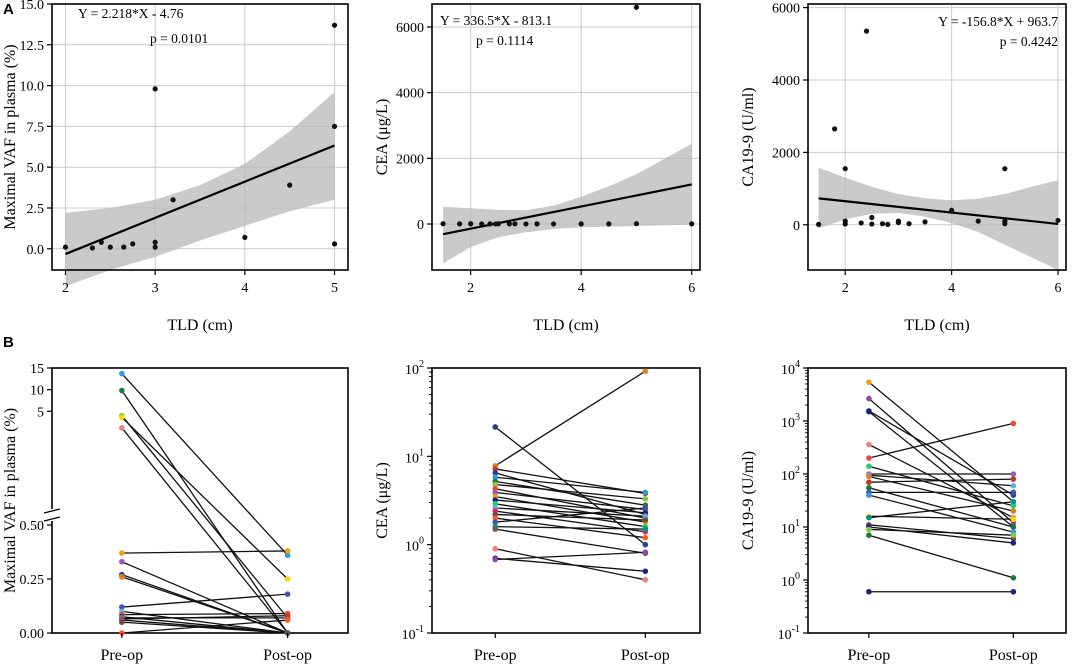 The image size is (1074, 666). Describe the element at coordinates (789, 633) in the screenshot. I see `y-tick-label: 10⁻¹` at that location.